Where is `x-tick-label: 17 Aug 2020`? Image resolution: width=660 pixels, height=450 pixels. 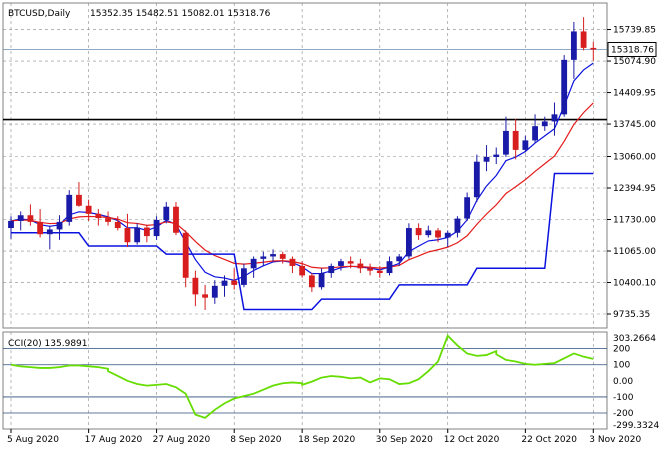 x-tick-label: 17 Aug 2020 is located at coordinates (114, 440).